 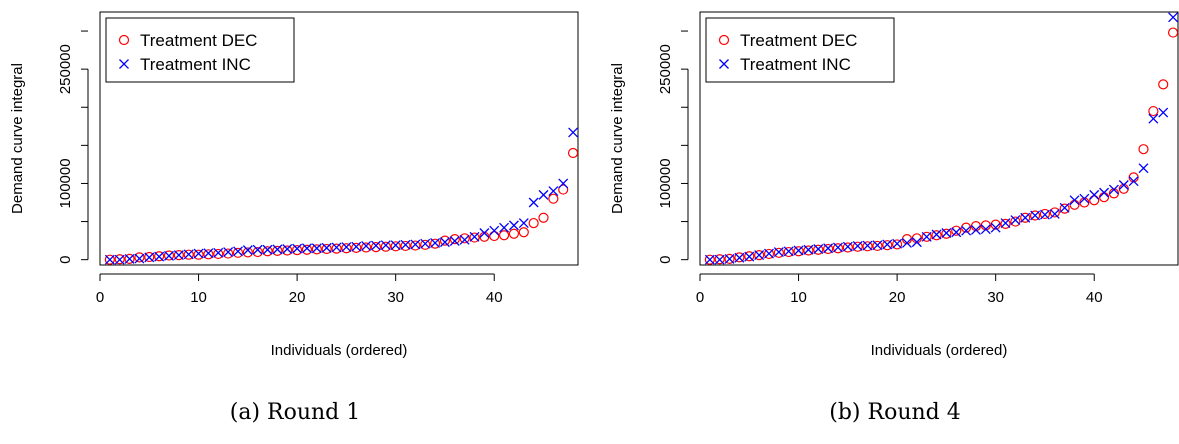 What do you see at coordinates (124, 64) in the screenshot?
I see `legend-inc-marker` at bounding box center [124, 64].